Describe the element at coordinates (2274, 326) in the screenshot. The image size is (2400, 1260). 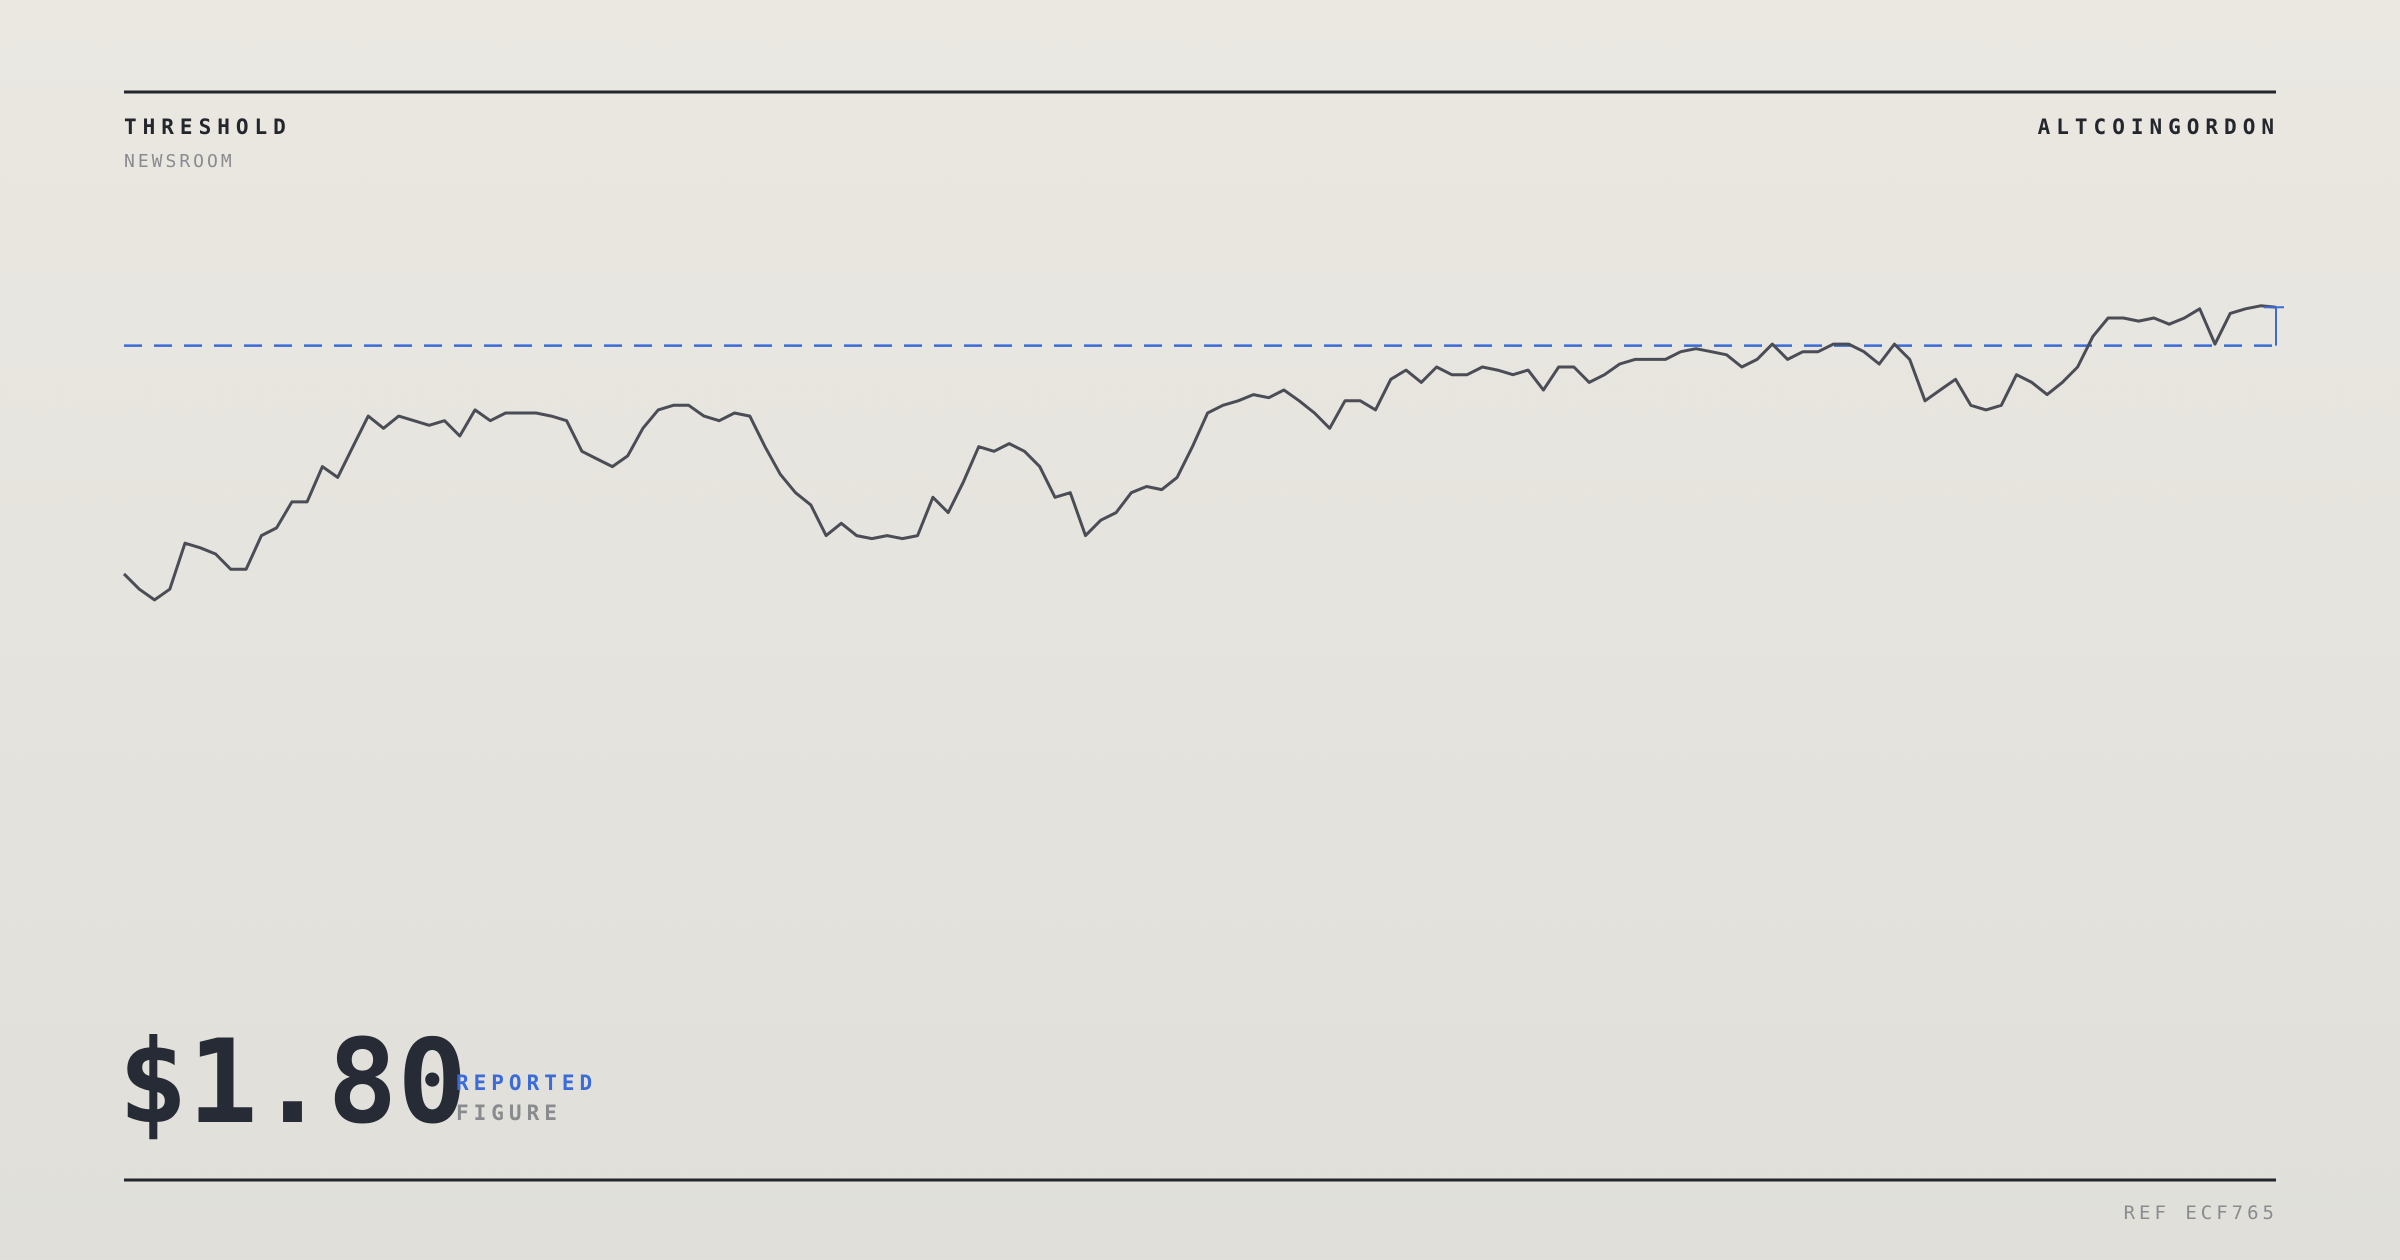
I see `gap-marker` at that location.